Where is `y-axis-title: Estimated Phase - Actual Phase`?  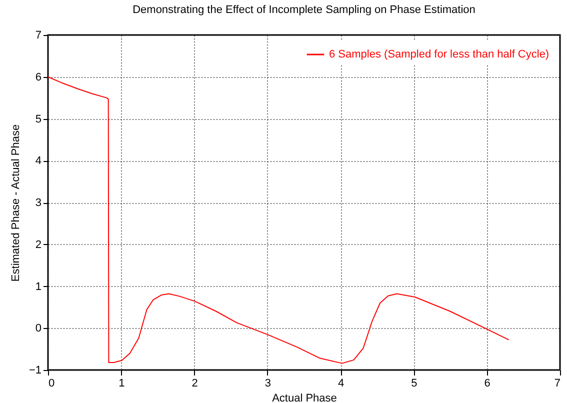
y-axis-title: Estimated Phase - Actual Phase is located at coordinates (16, 203).